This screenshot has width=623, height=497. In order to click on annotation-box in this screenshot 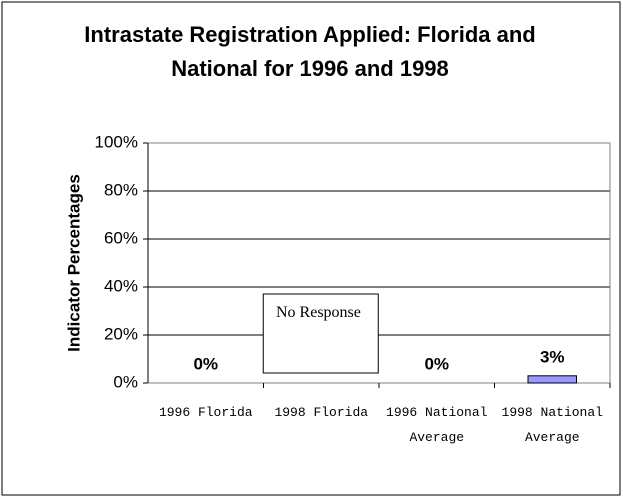, I will do `click(320, 333)`.